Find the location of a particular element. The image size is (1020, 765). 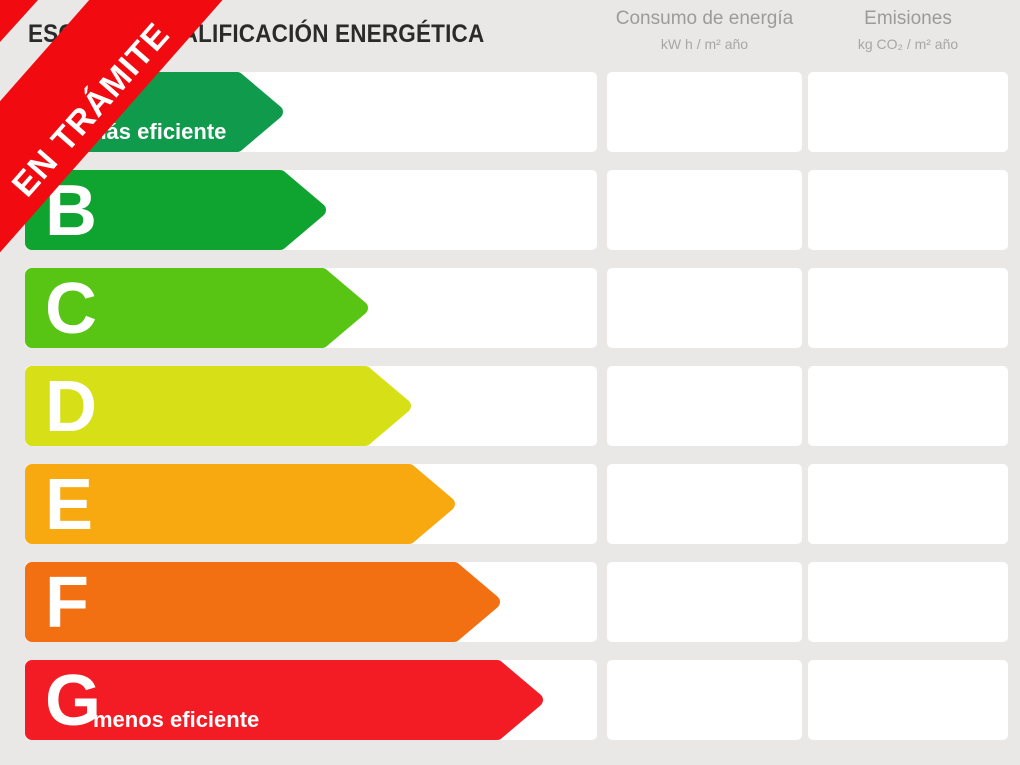

grade-letter: E is located at coordinates (69, 505).